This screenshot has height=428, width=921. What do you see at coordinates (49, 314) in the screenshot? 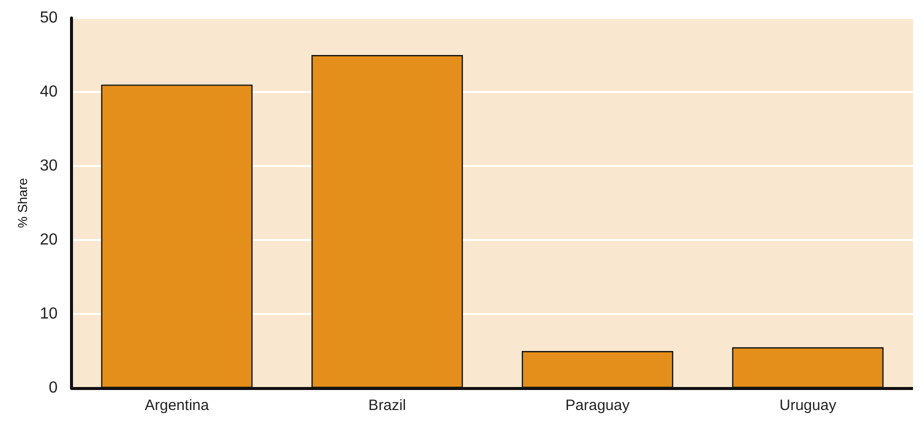
I see `y-tick-label: 10` at bounding box center [49, 314].